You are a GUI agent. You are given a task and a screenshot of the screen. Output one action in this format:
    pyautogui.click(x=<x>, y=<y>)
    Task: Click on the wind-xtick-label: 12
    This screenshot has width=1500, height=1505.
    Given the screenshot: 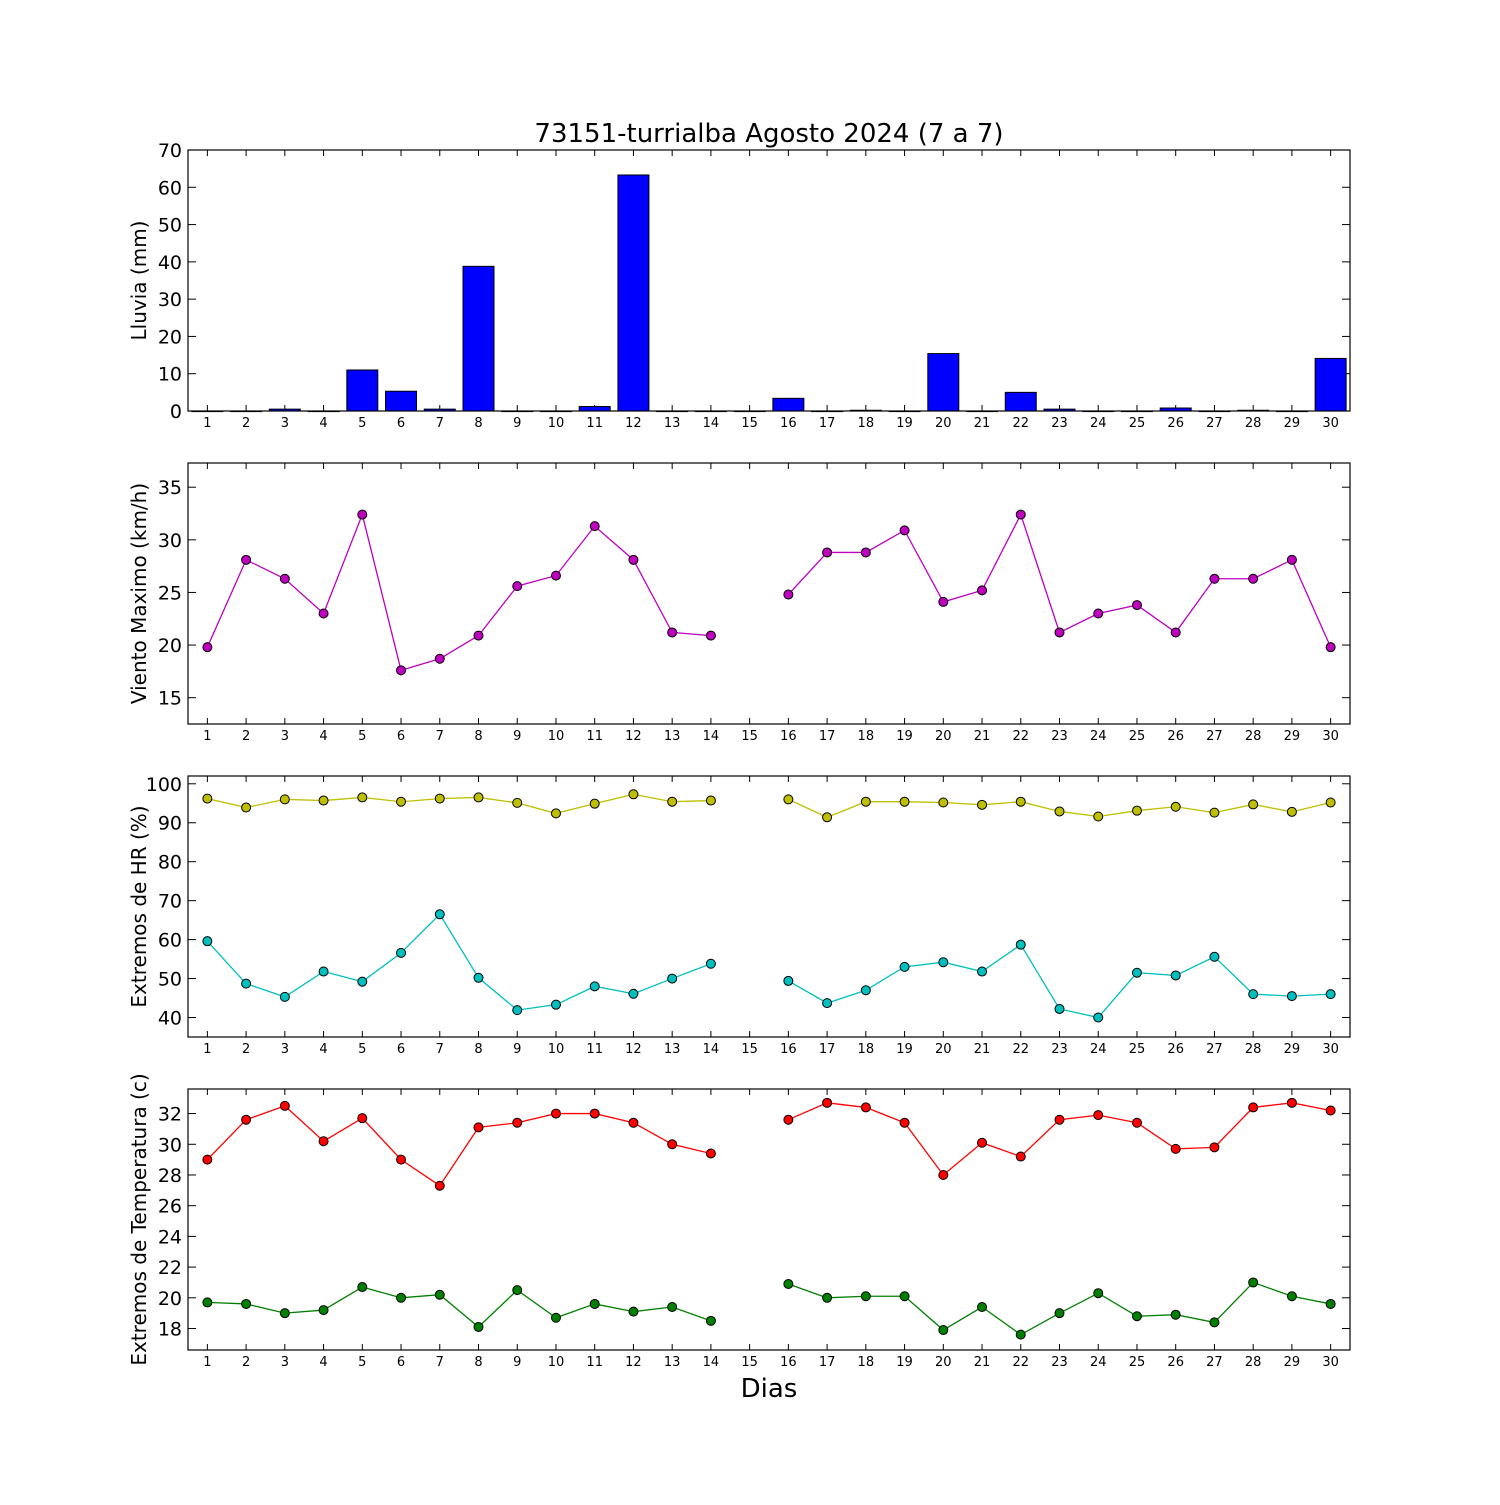 What is the action you would take?
    pyautogui.click(x=633, y=736)
    